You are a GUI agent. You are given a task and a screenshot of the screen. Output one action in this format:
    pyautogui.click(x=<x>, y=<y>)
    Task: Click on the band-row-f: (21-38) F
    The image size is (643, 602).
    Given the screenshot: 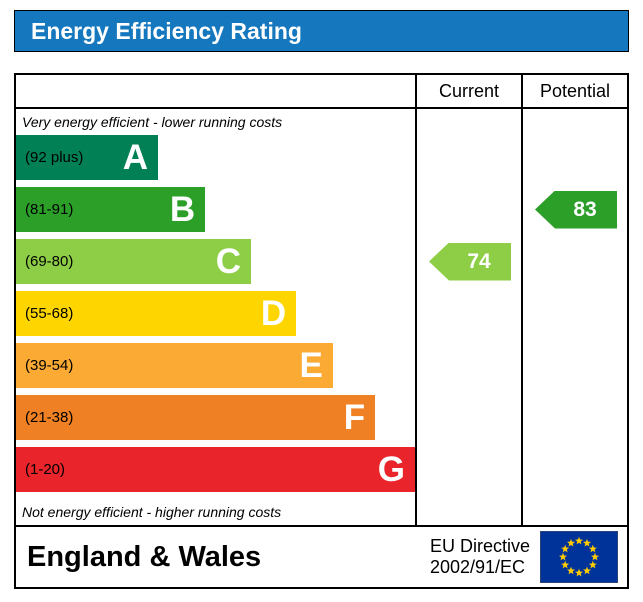 What is the action you would take?
    pyautogui.click(x=215, y=417)
    